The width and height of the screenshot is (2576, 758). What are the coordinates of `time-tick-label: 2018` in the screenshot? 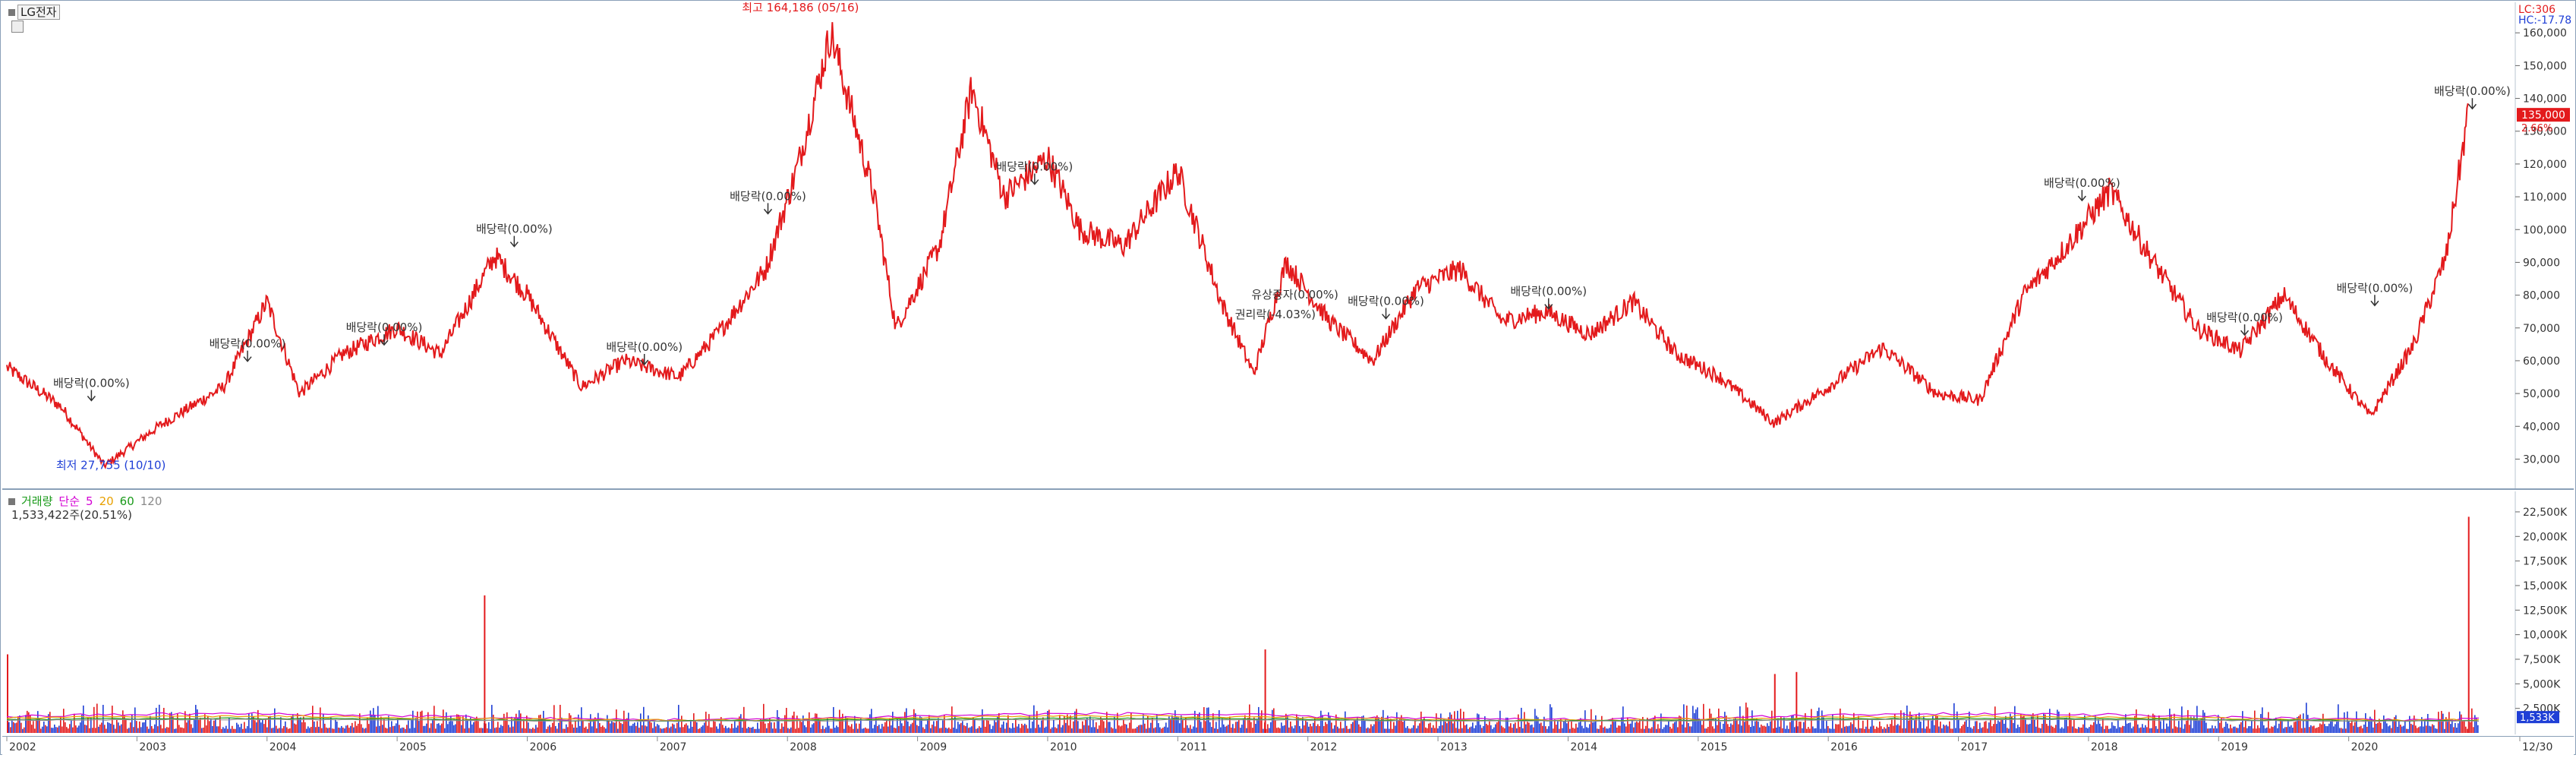 It's located at (2104, 747).